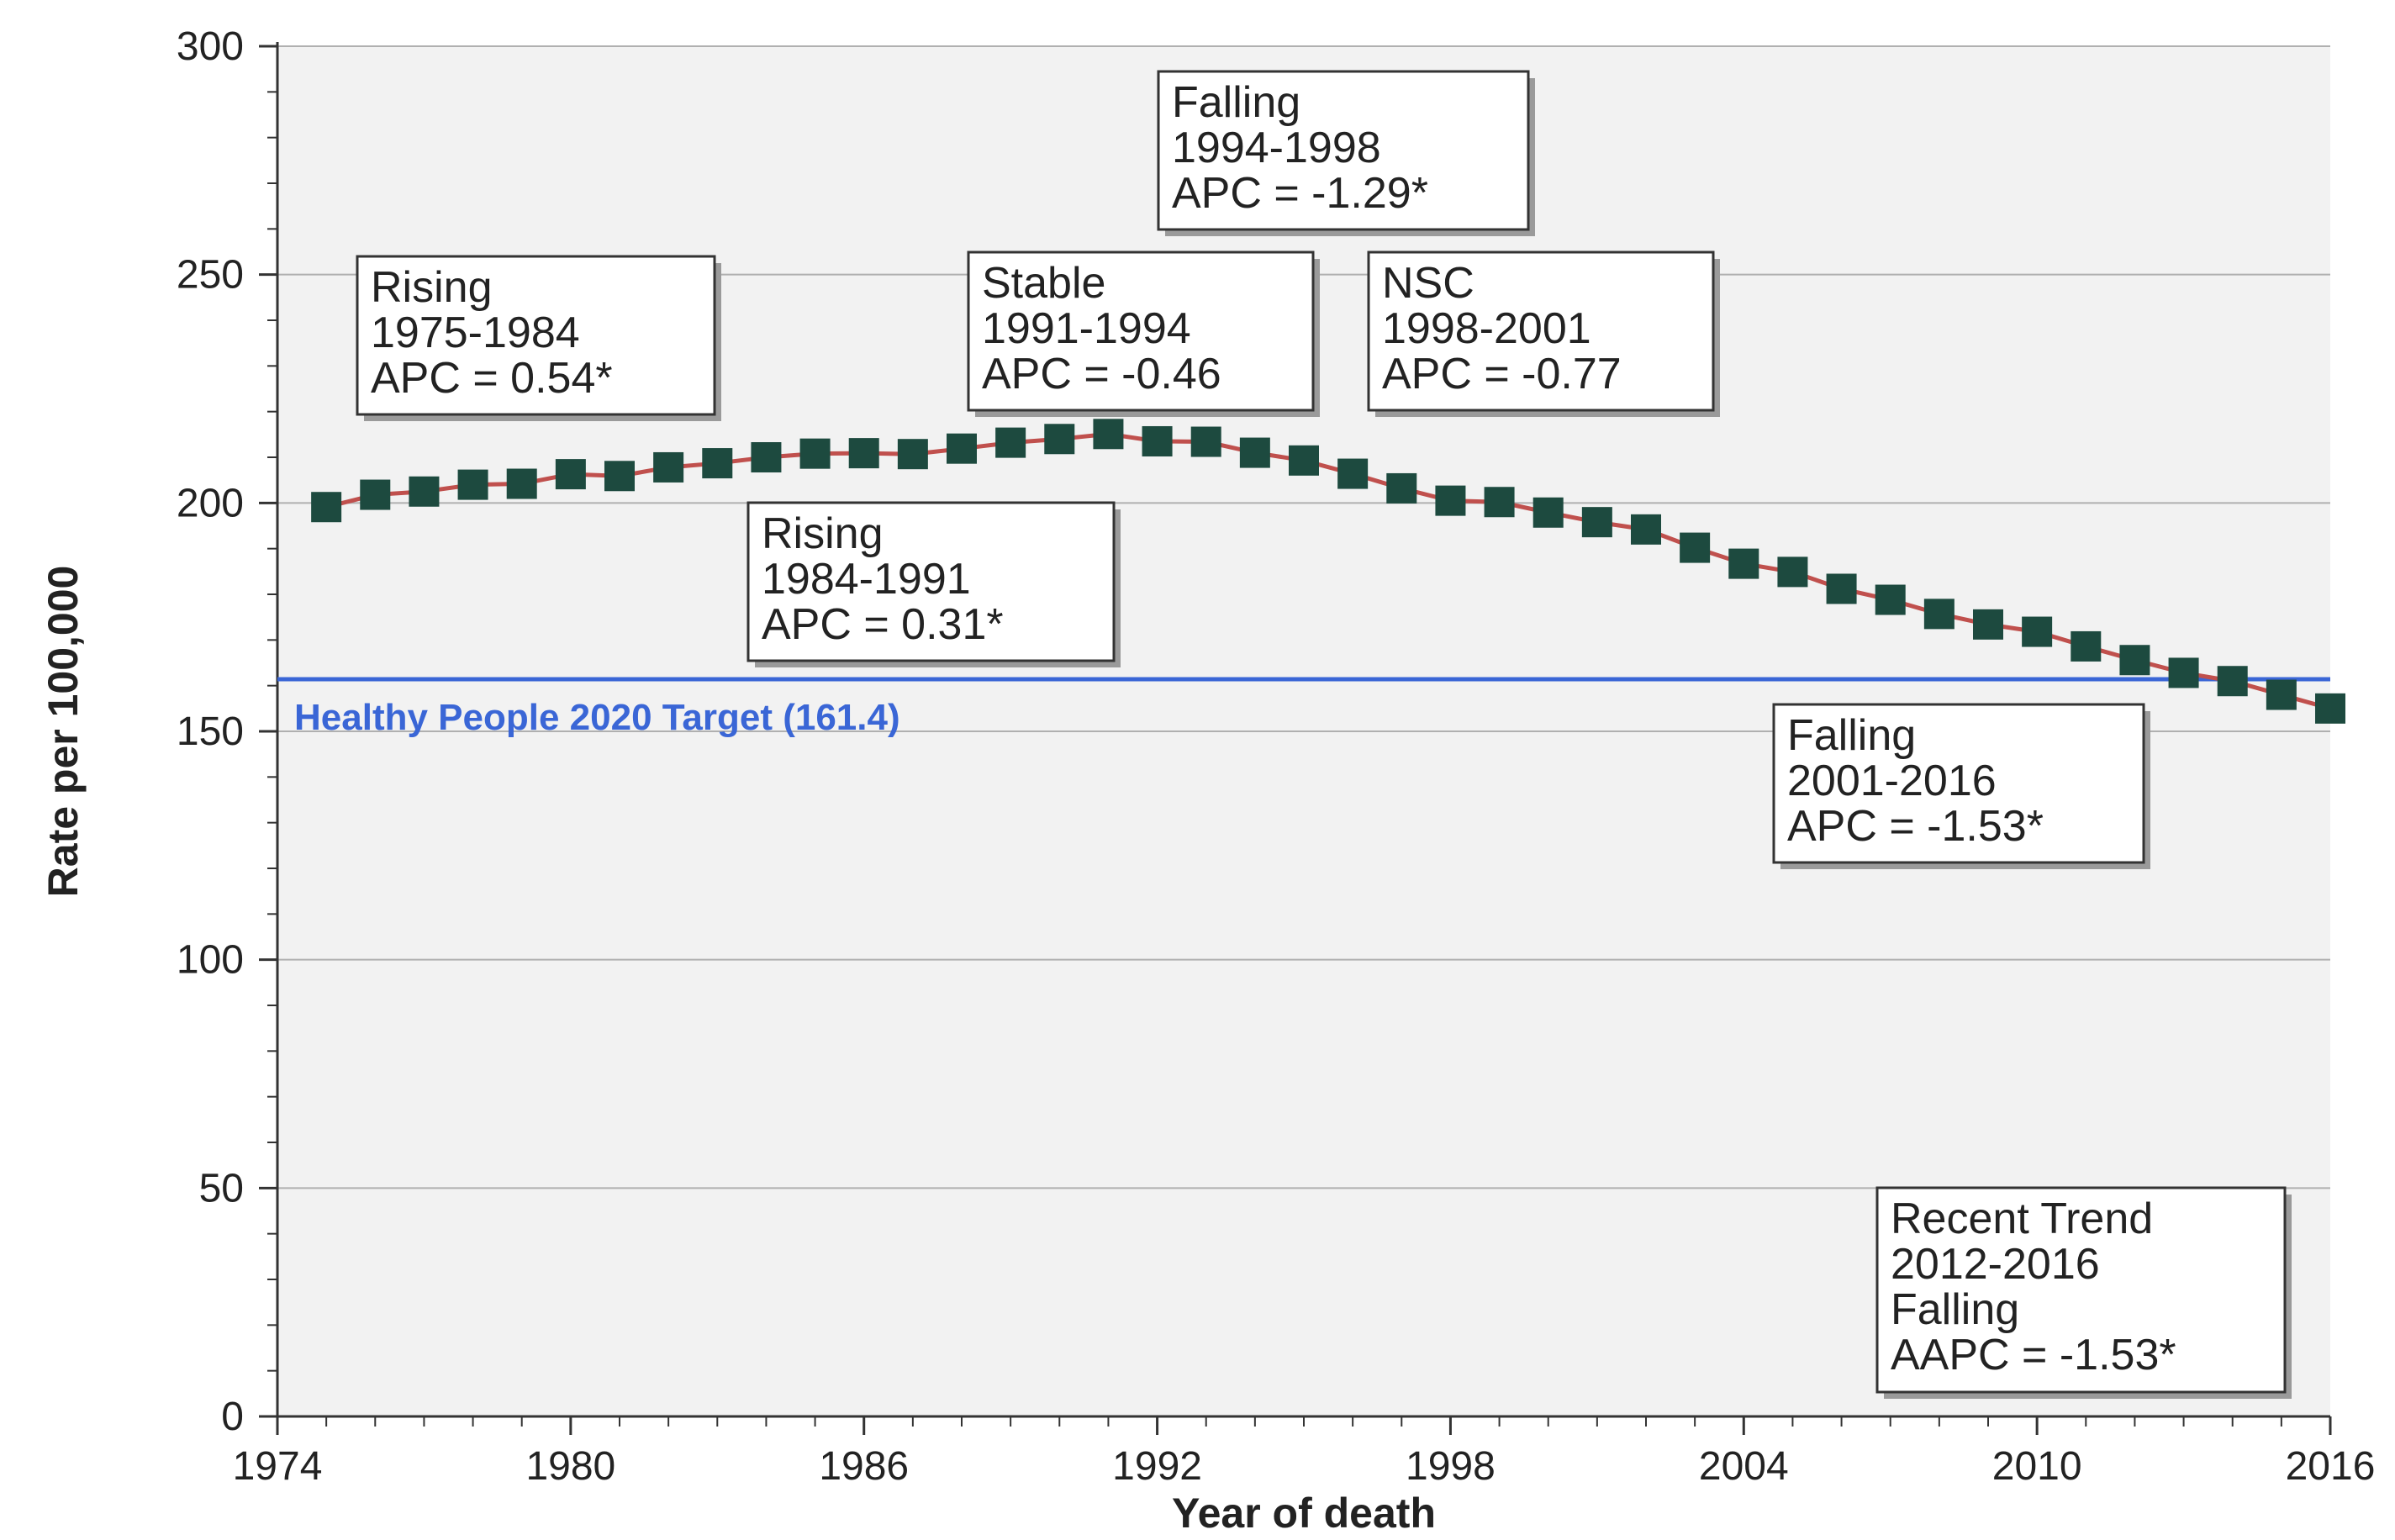  I want to click on y-tick-label: 250, so click(210, 275).